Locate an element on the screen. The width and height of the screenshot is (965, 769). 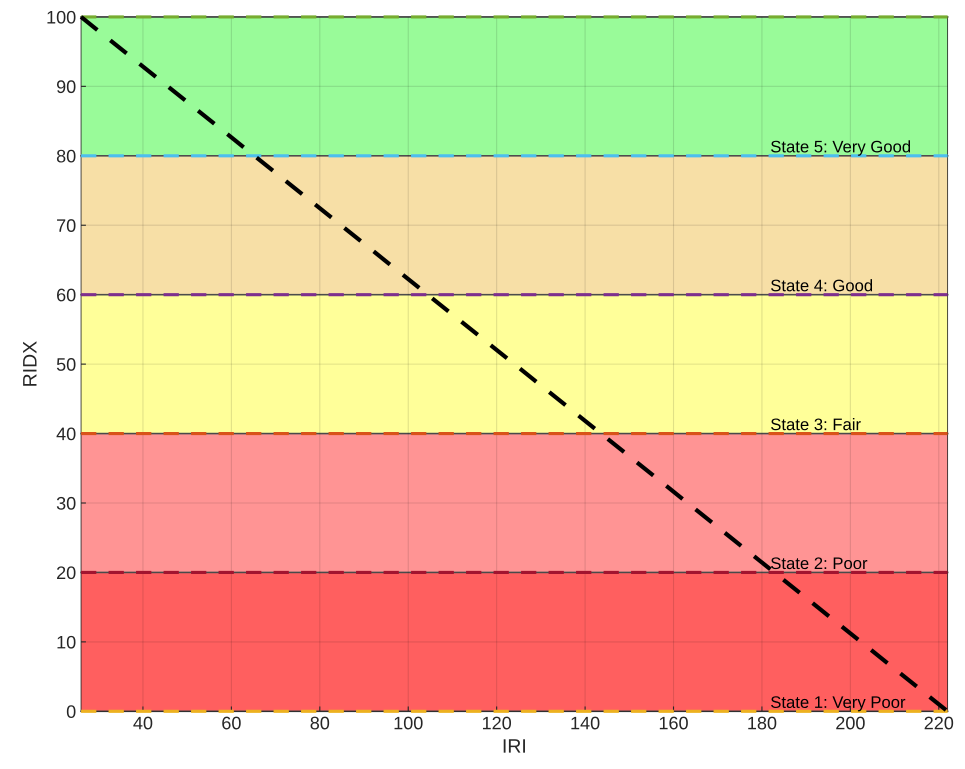
band-label: State 3: Fair is located at coordinates (816, 424).